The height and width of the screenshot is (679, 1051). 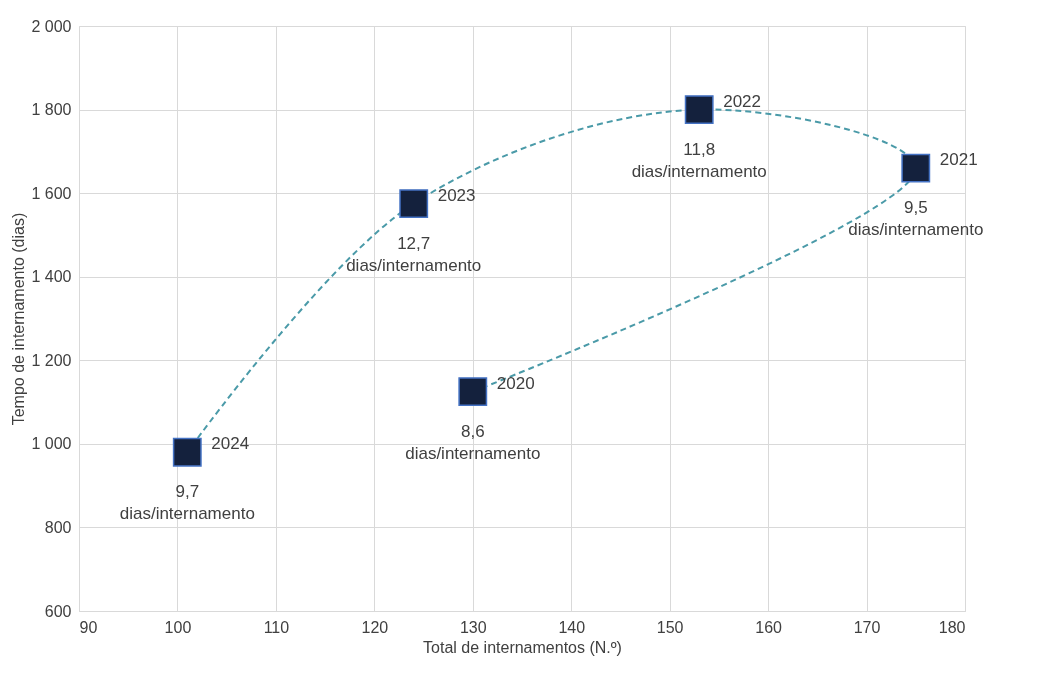 What do you see at coordinates (187, 503) in the screenshot?
I see `annotation: 9,7 dias/internamento` at bounding box center [187, 503].